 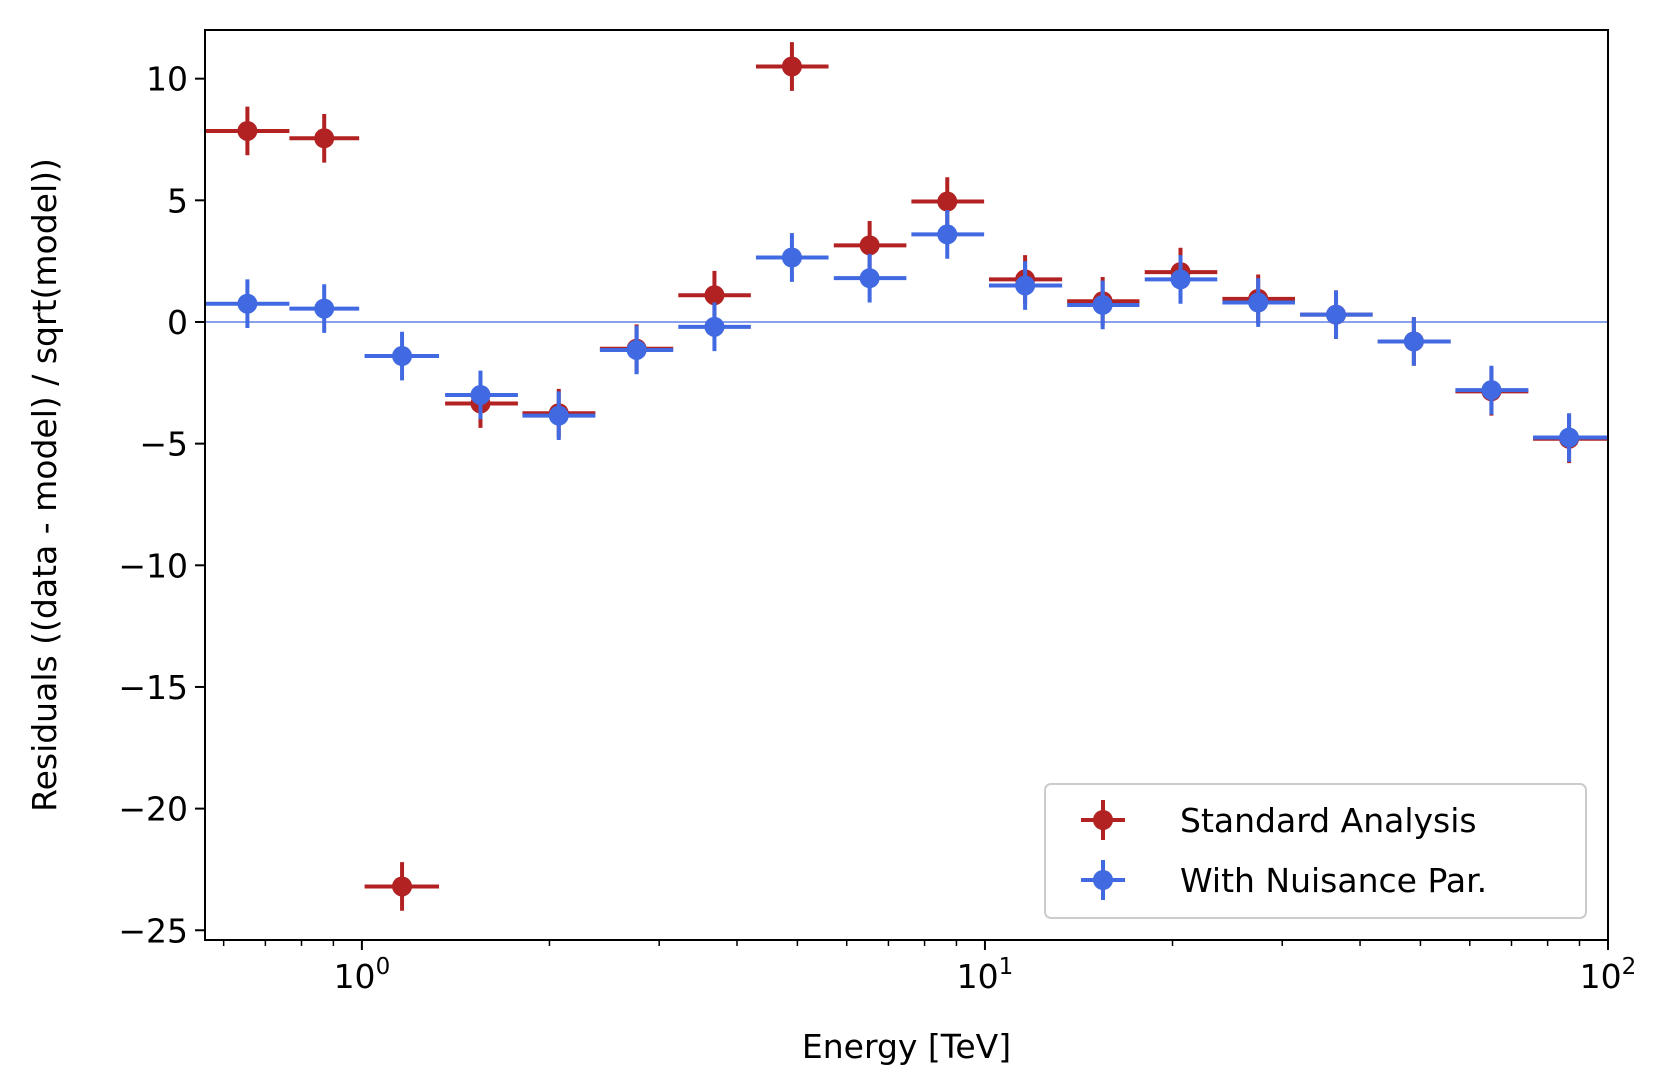 I want to click on x-tick-label: 10⁰, so click(x=362, y=975).